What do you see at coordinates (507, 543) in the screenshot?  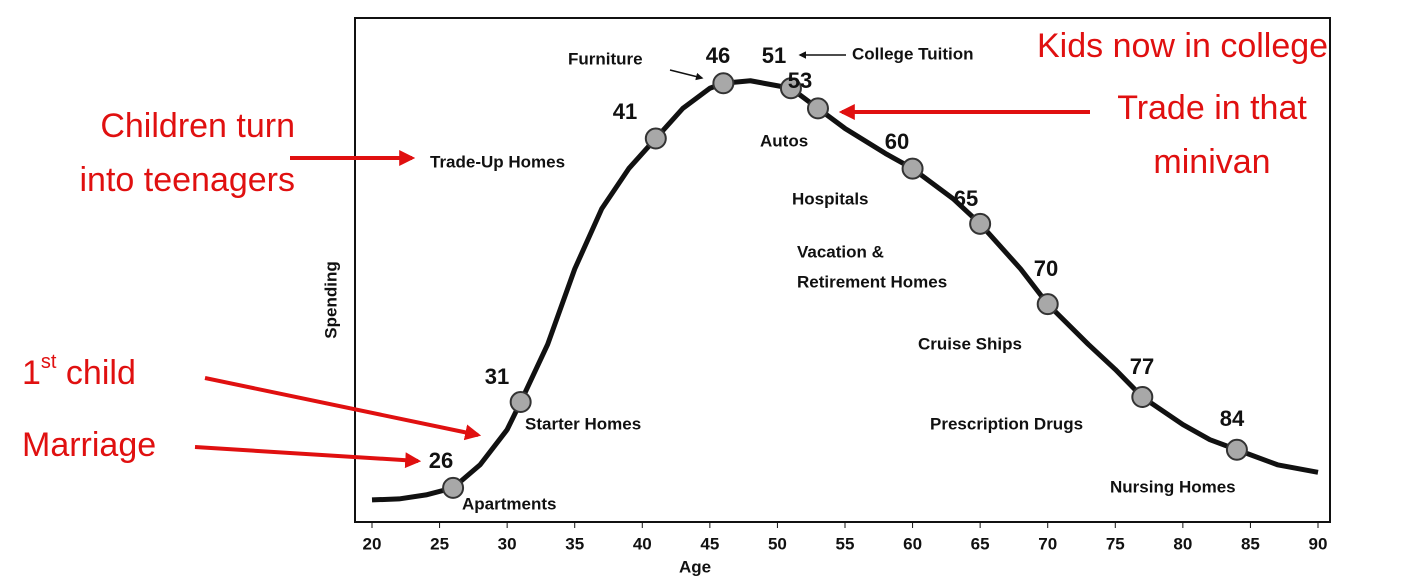 I see `x-tick-label: 30` at bounding box center [507, 543].